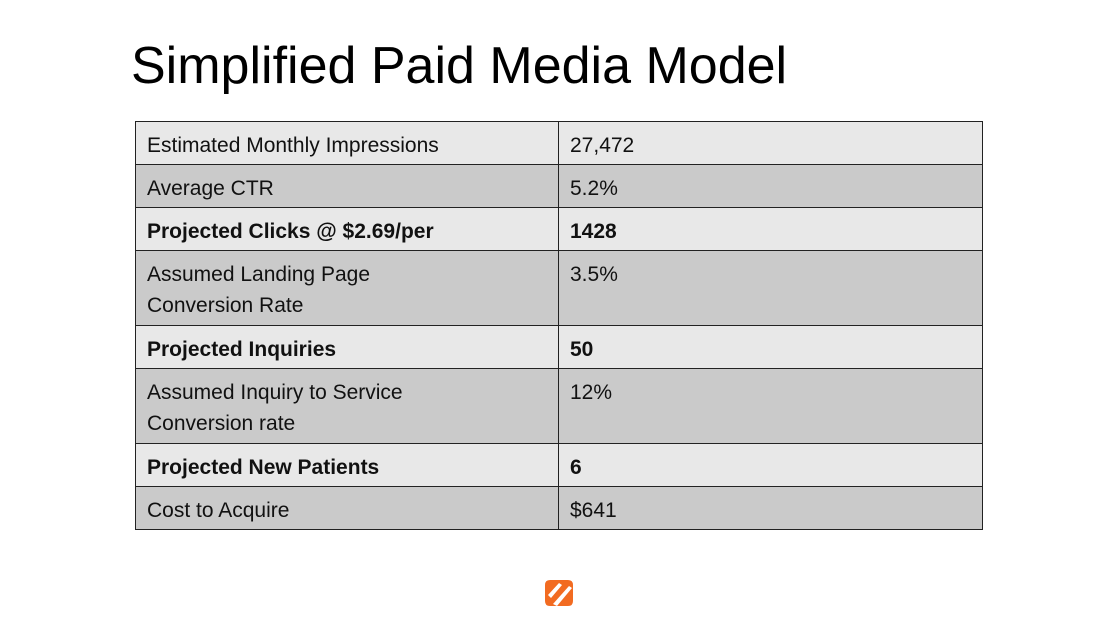 This screenshot has width=1120, height=630. Describe the element at coordinates (347, 229) in the screenshot. I see `label-cell: Projected Clicks @ $2.69/per` at that location.